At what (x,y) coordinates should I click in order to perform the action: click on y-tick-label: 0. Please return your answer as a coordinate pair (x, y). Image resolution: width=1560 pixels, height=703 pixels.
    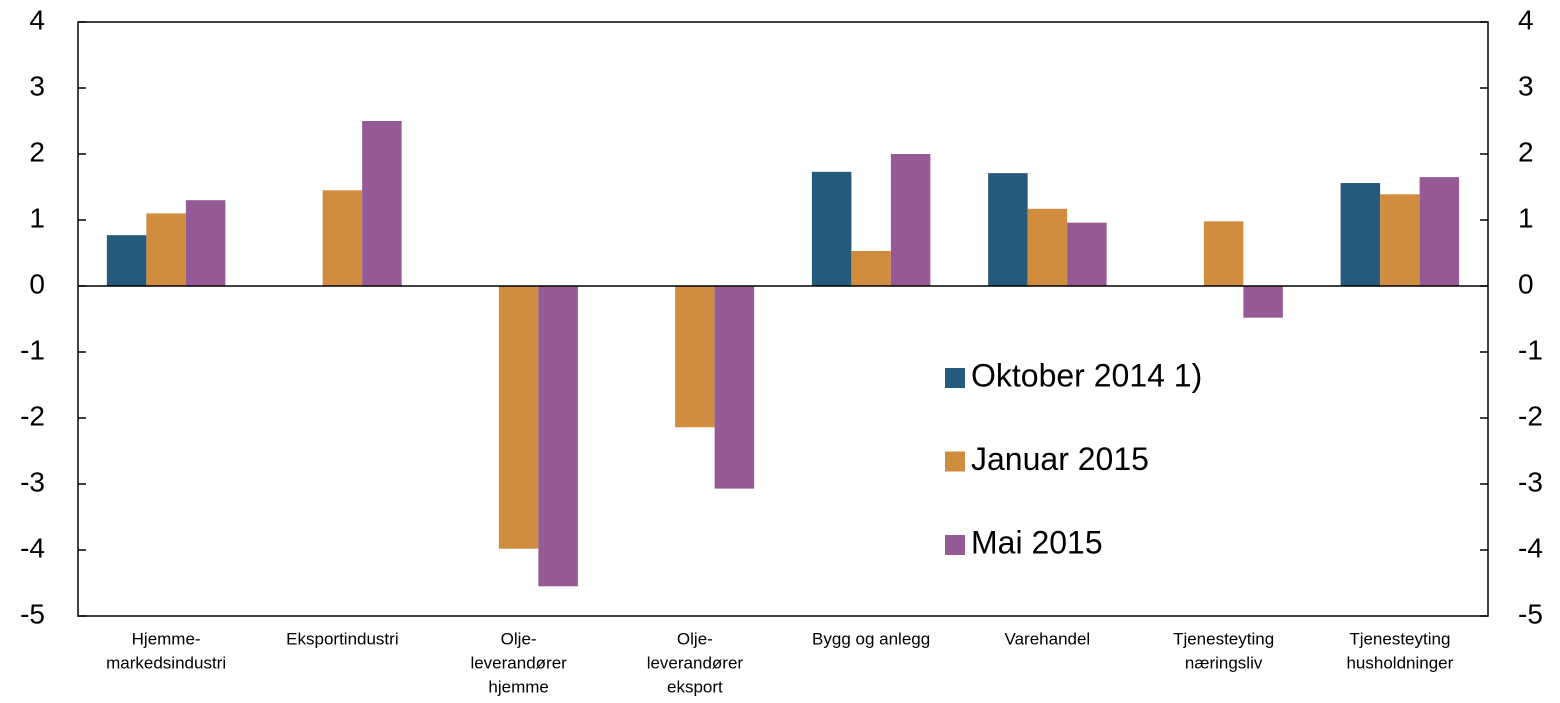
    Looking at the image, I should click on (37, 283).